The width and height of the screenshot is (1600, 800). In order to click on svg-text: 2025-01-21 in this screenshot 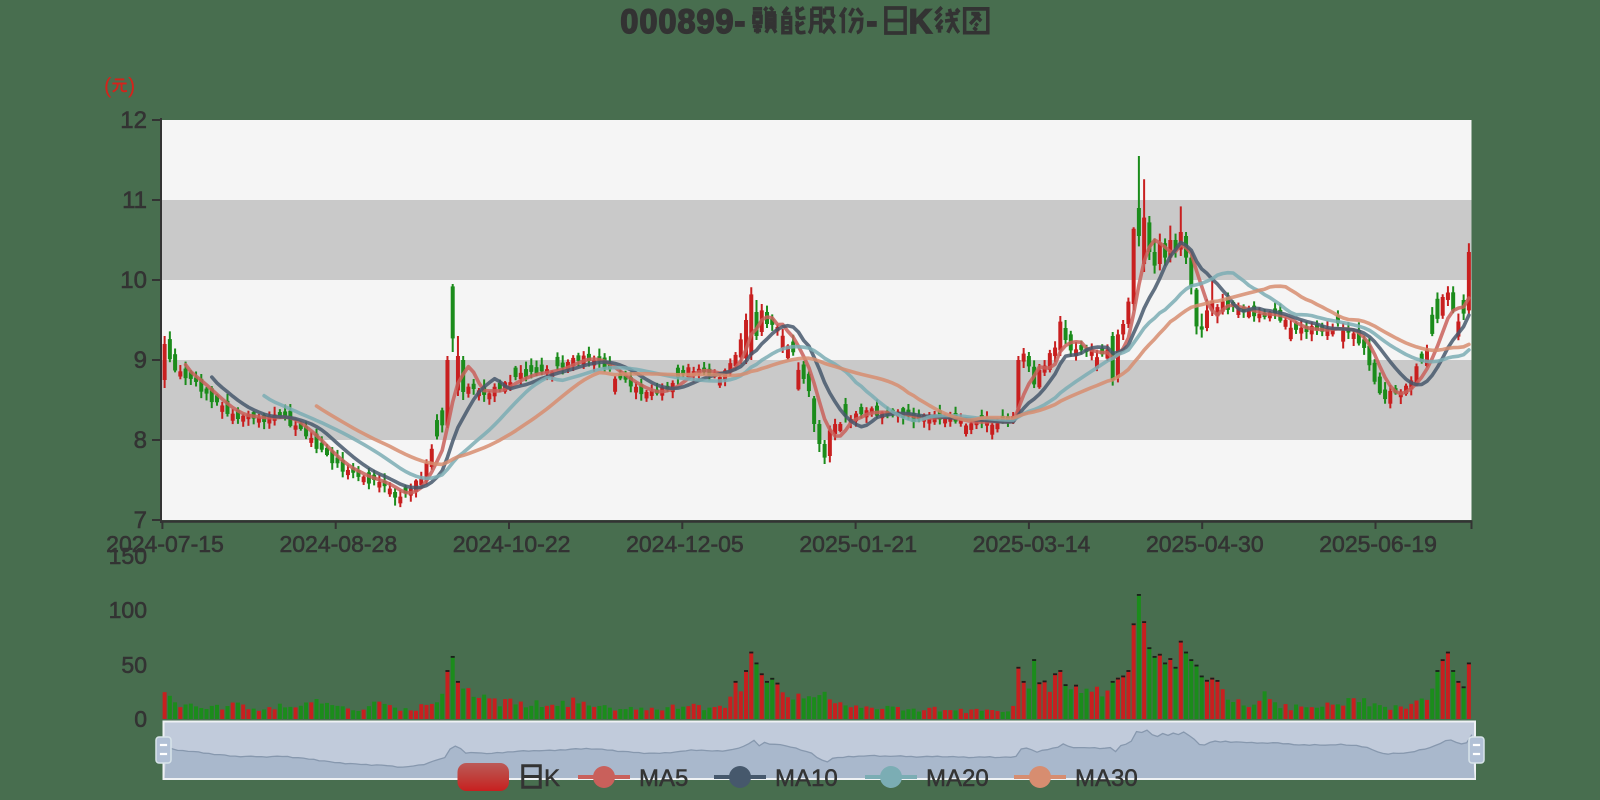, I will do `click(858, 544)`.